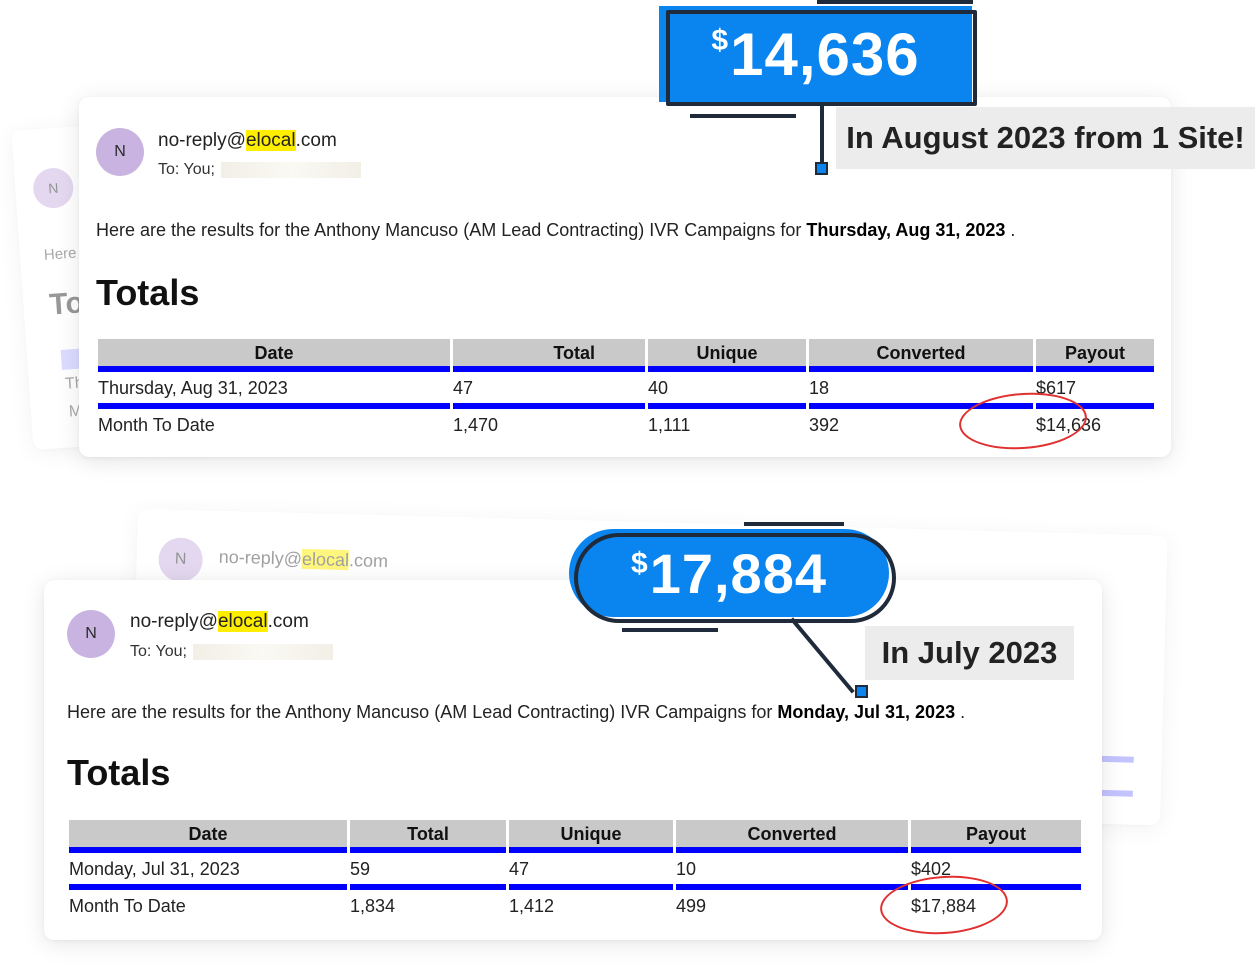 The image size is (1255, 970). I want to click on cell-payout: $402, so click(996, 871).